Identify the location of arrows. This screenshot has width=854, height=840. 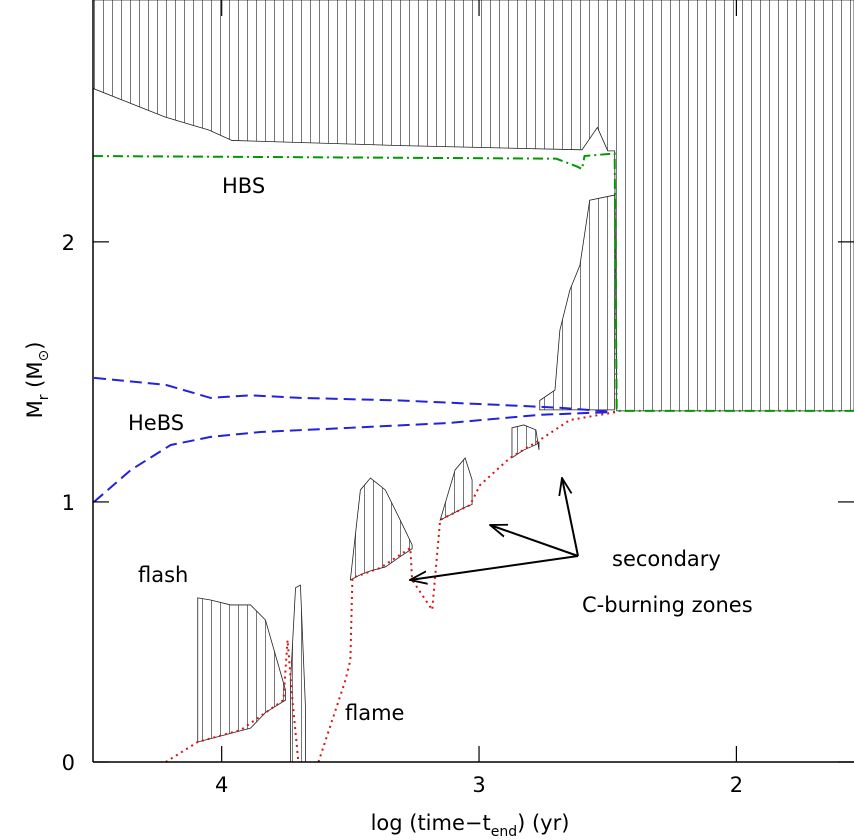
(494, 529).